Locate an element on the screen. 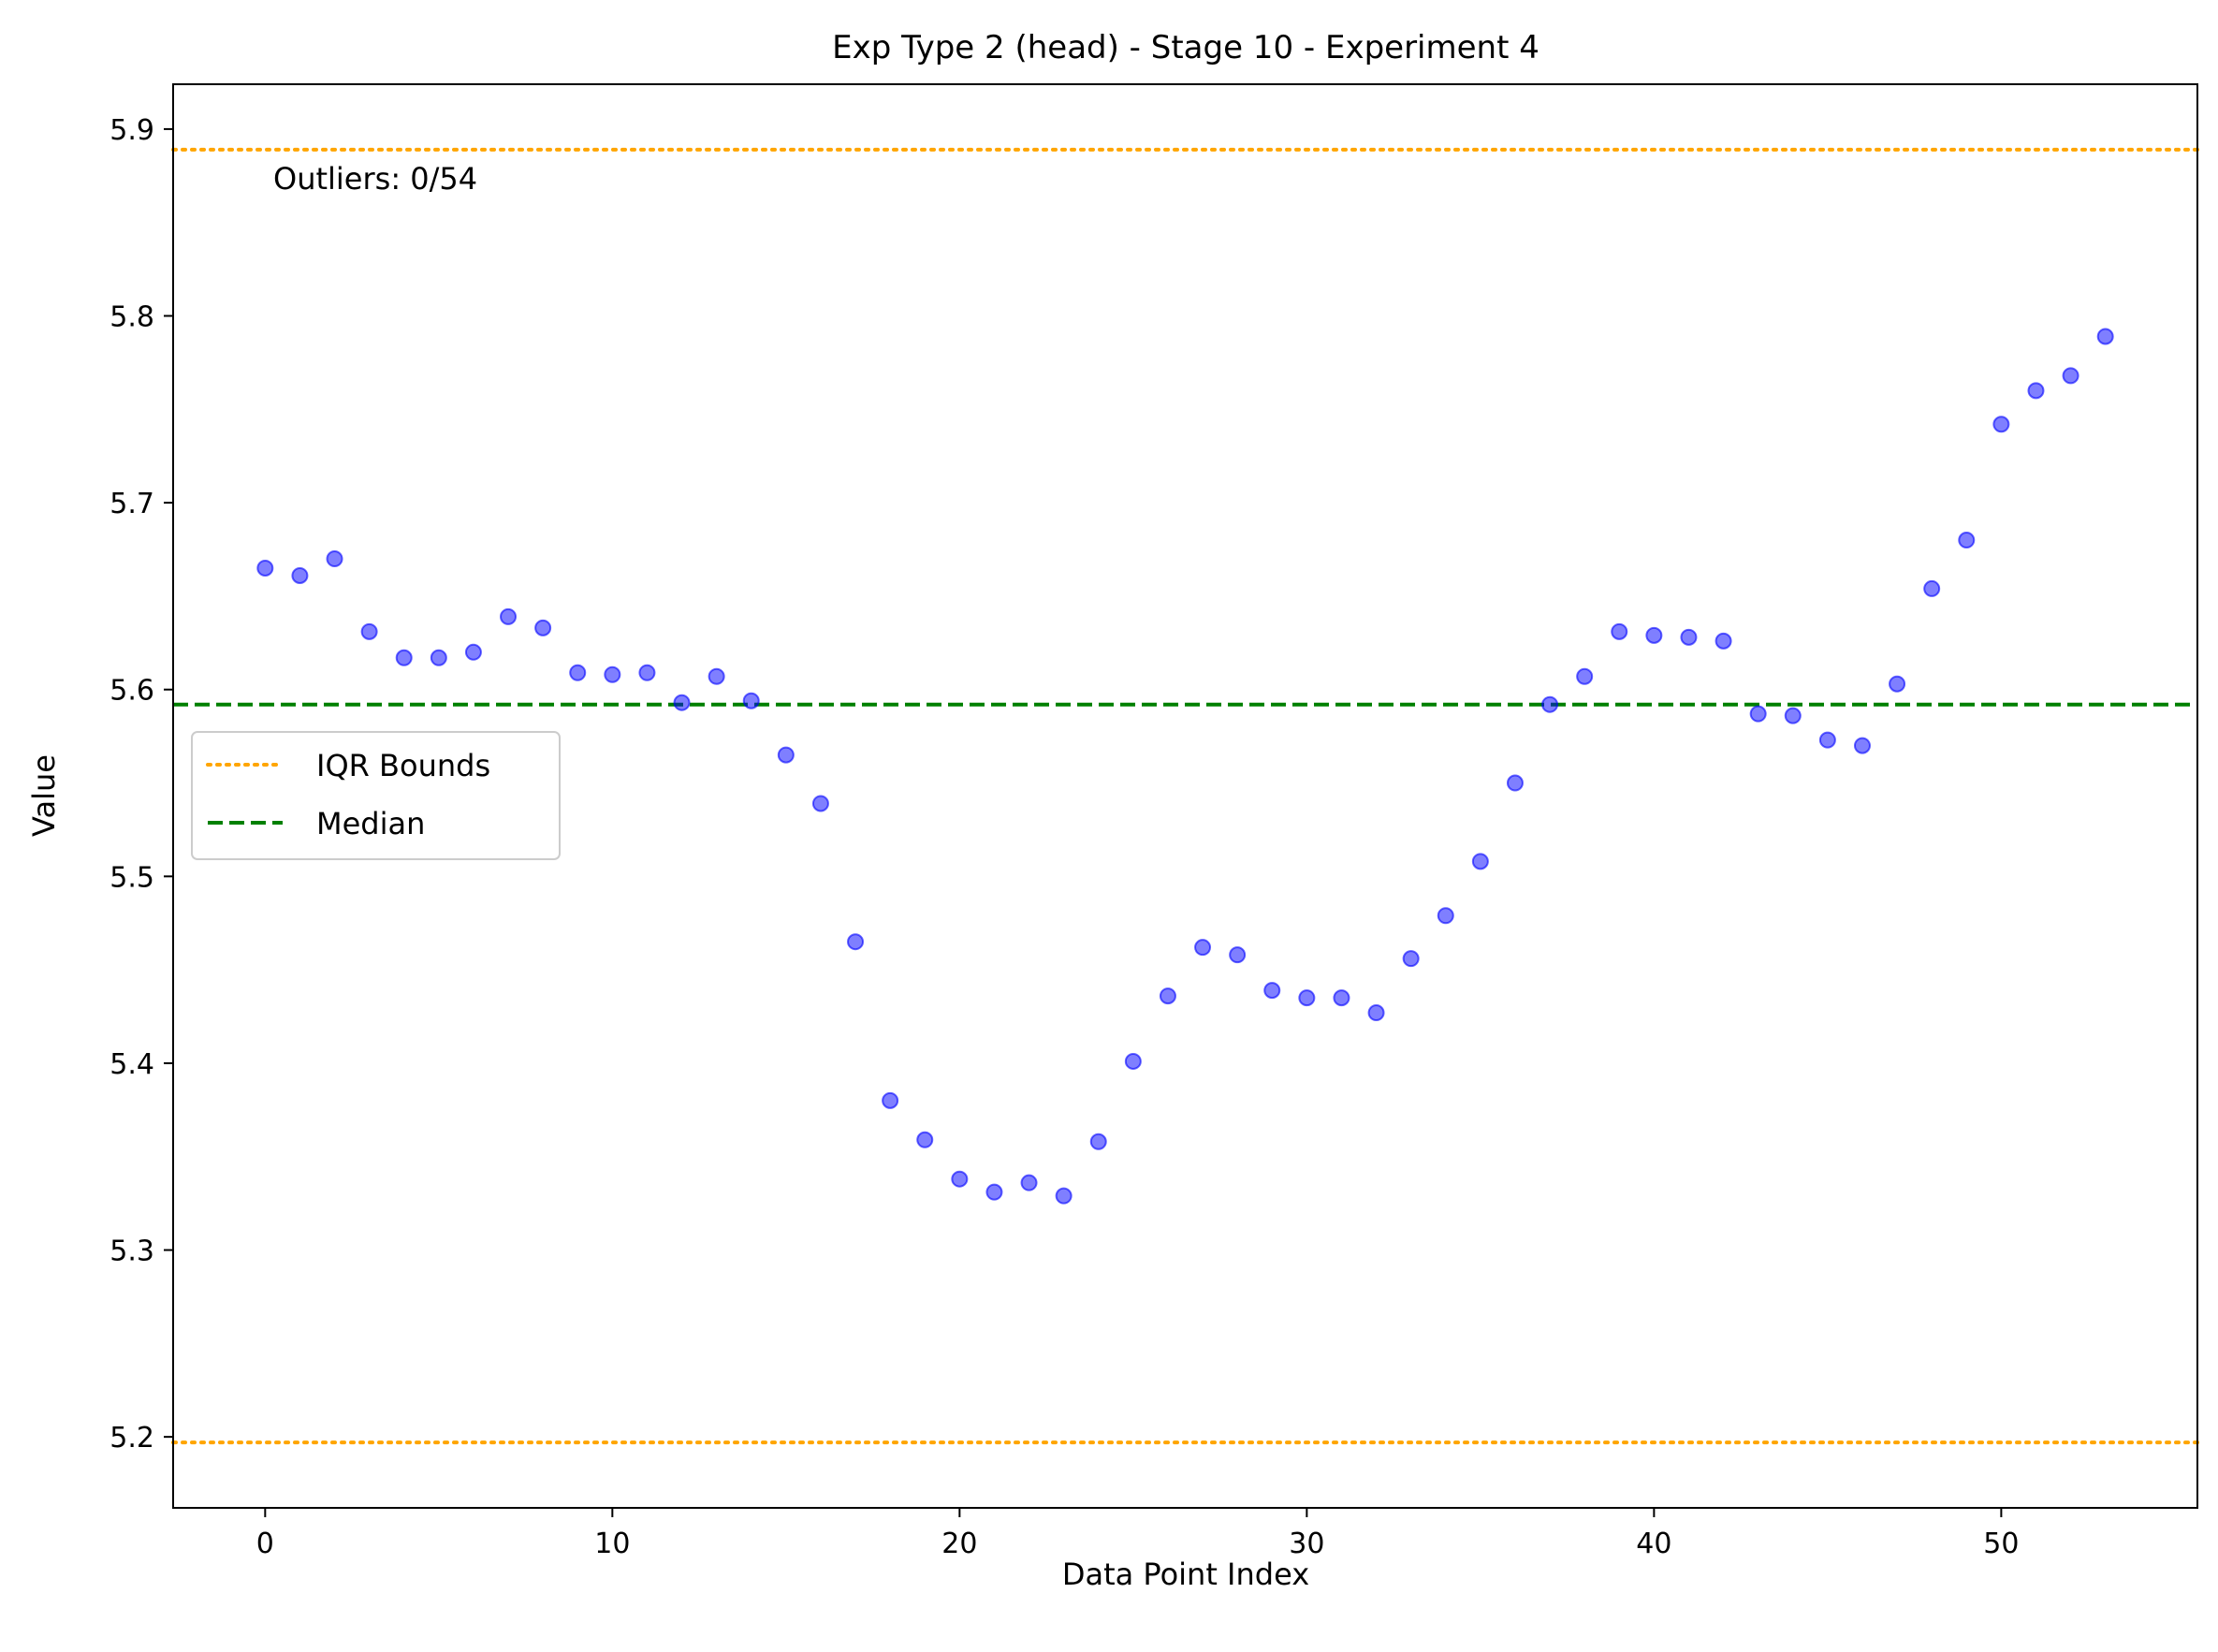 The height and width of the screenshot is (1652, 2218). y-tick-label: 5.7 is located at coordinates (132, 504).